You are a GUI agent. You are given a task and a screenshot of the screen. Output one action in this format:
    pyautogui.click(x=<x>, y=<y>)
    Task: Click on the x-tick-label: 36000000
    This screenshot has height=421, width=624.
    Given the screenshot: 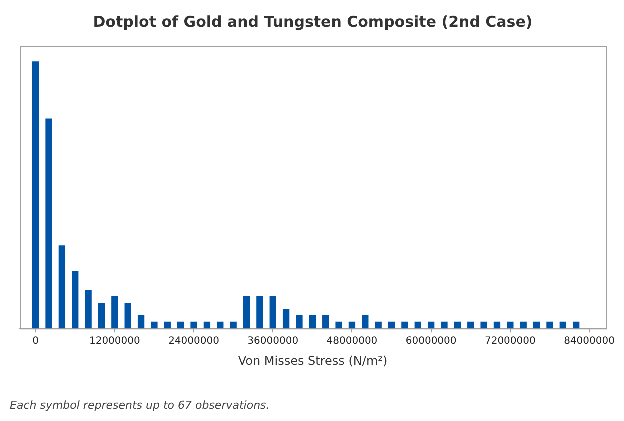 What is the action you would take?
    pyautogui.click(x=273, y=342)
    